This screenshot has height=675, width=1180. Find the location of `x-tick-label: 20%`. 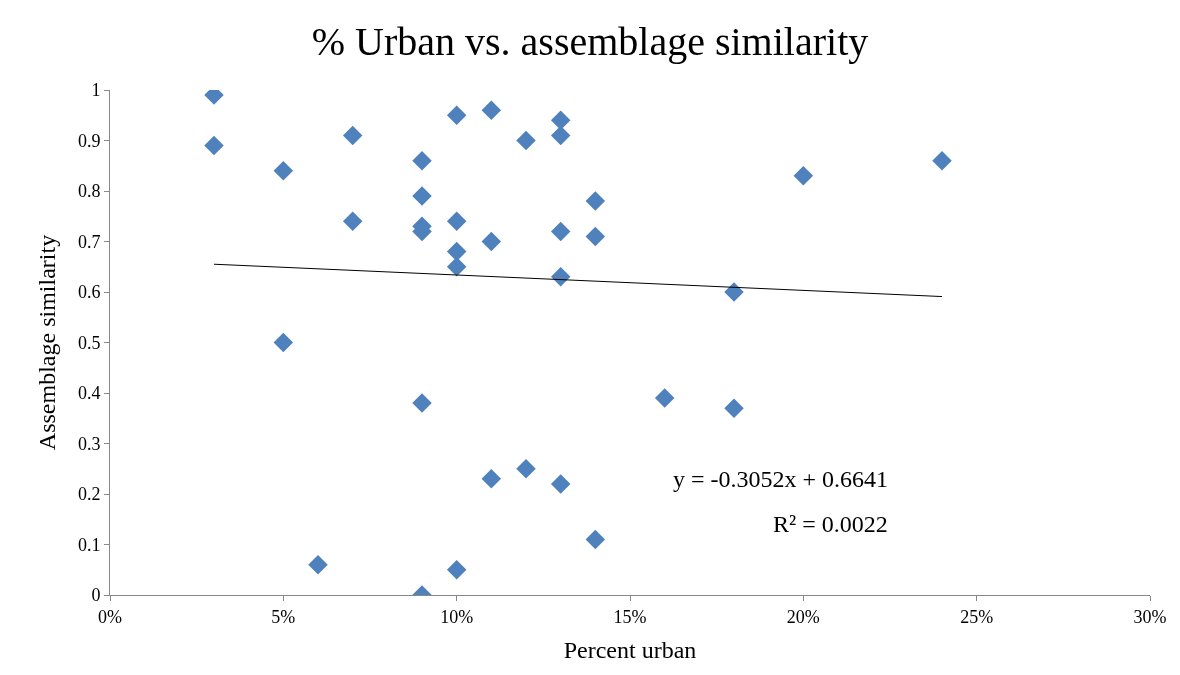

x-tick-label: 20% is located at coordinates (803, 616).